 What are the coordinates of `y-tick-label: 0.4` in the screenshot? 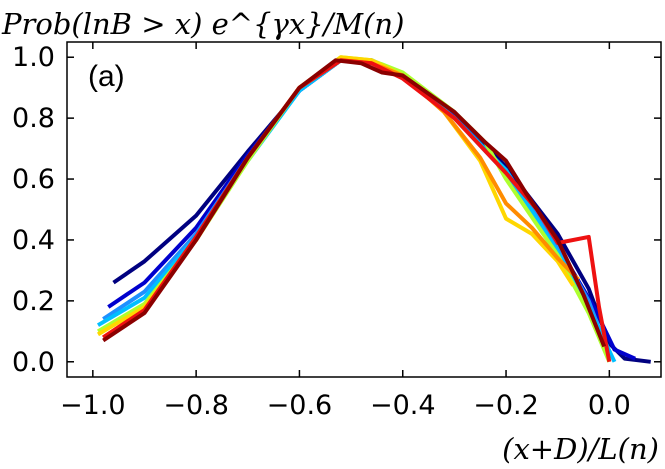 It's located at (33, 240).